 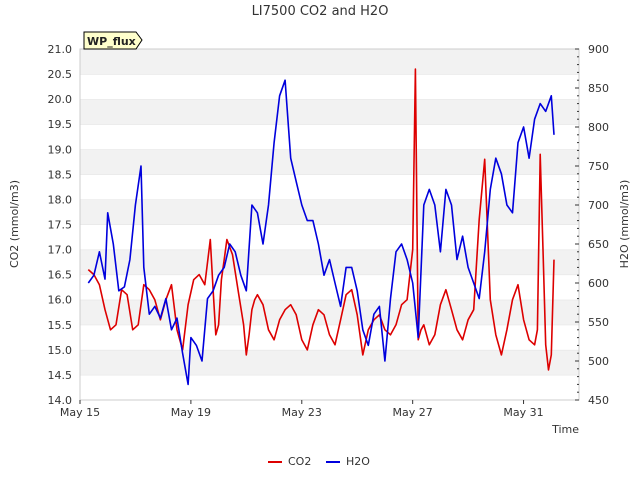 What do you see at coordinates (60, 149) in the screenshot?
I see `y-left-tick-label: 19.0` at bounding box center [60, 149].